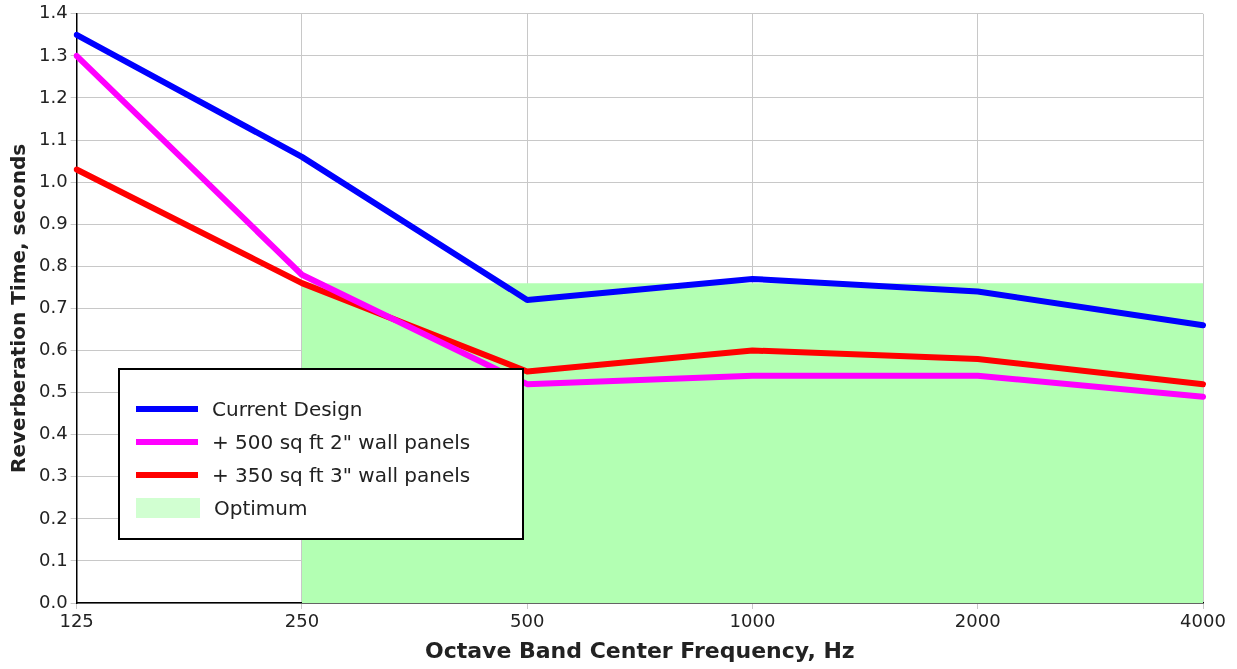 The width and height of the screenshot is (1237, 669). What do you see at coordinates (752, 621) in the screenshot?
I see `x-tick-label: 1000` at bounding box center [752, 621].